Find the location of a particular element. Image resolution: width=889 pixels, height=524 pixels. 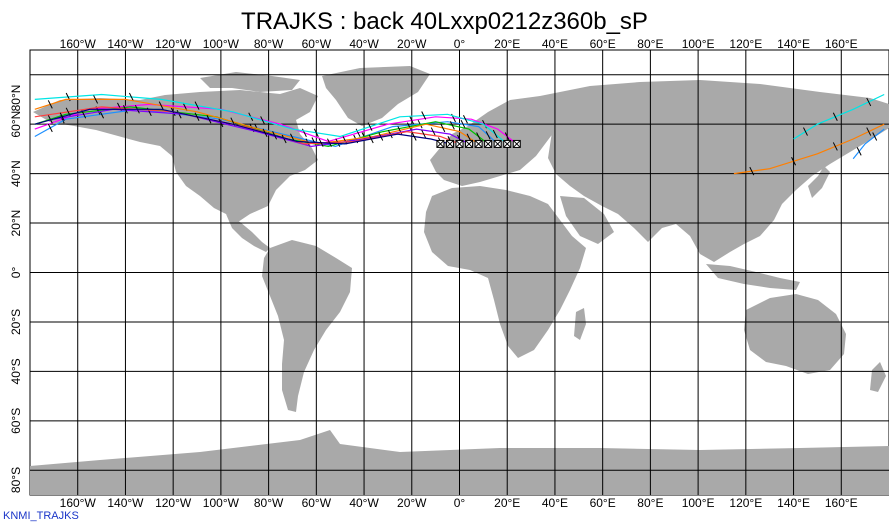

lon-label-top: 100°W is located at coordinates (221, 44).